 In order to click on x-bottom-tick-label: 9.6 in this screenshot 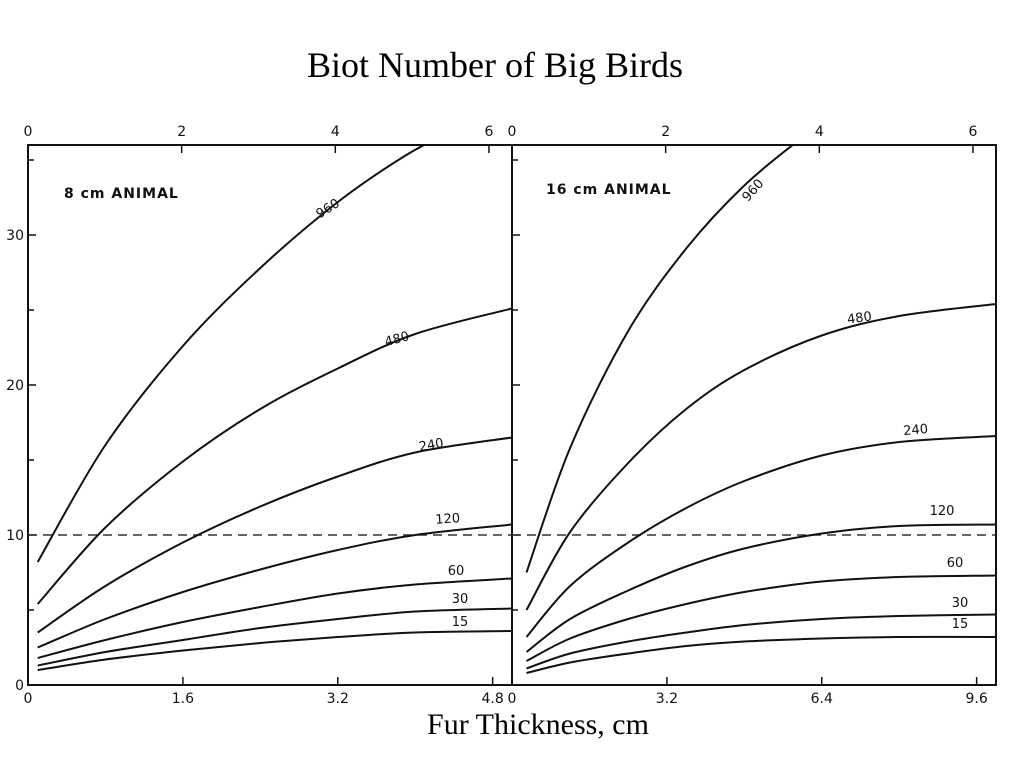, I will do `click(977, 699)`.